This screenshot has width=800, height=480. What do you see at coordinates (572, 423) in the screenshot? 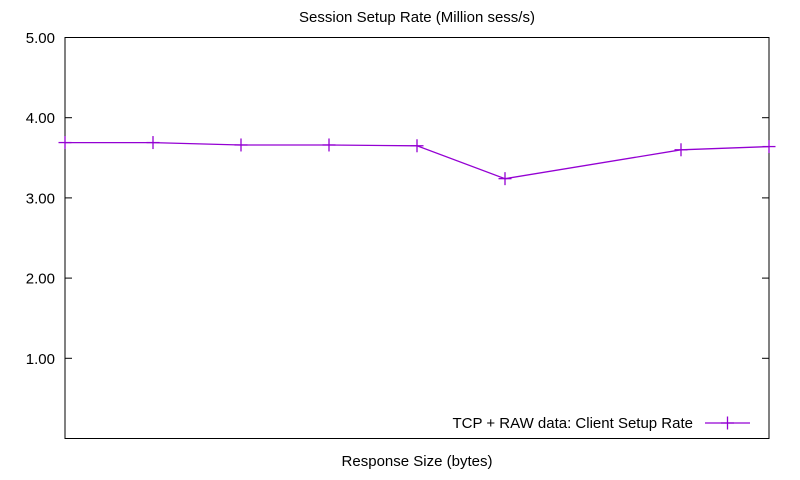
I see `legend-label: TCP + RAW data: Client Setup Rate` at bounding box center [572, 423].